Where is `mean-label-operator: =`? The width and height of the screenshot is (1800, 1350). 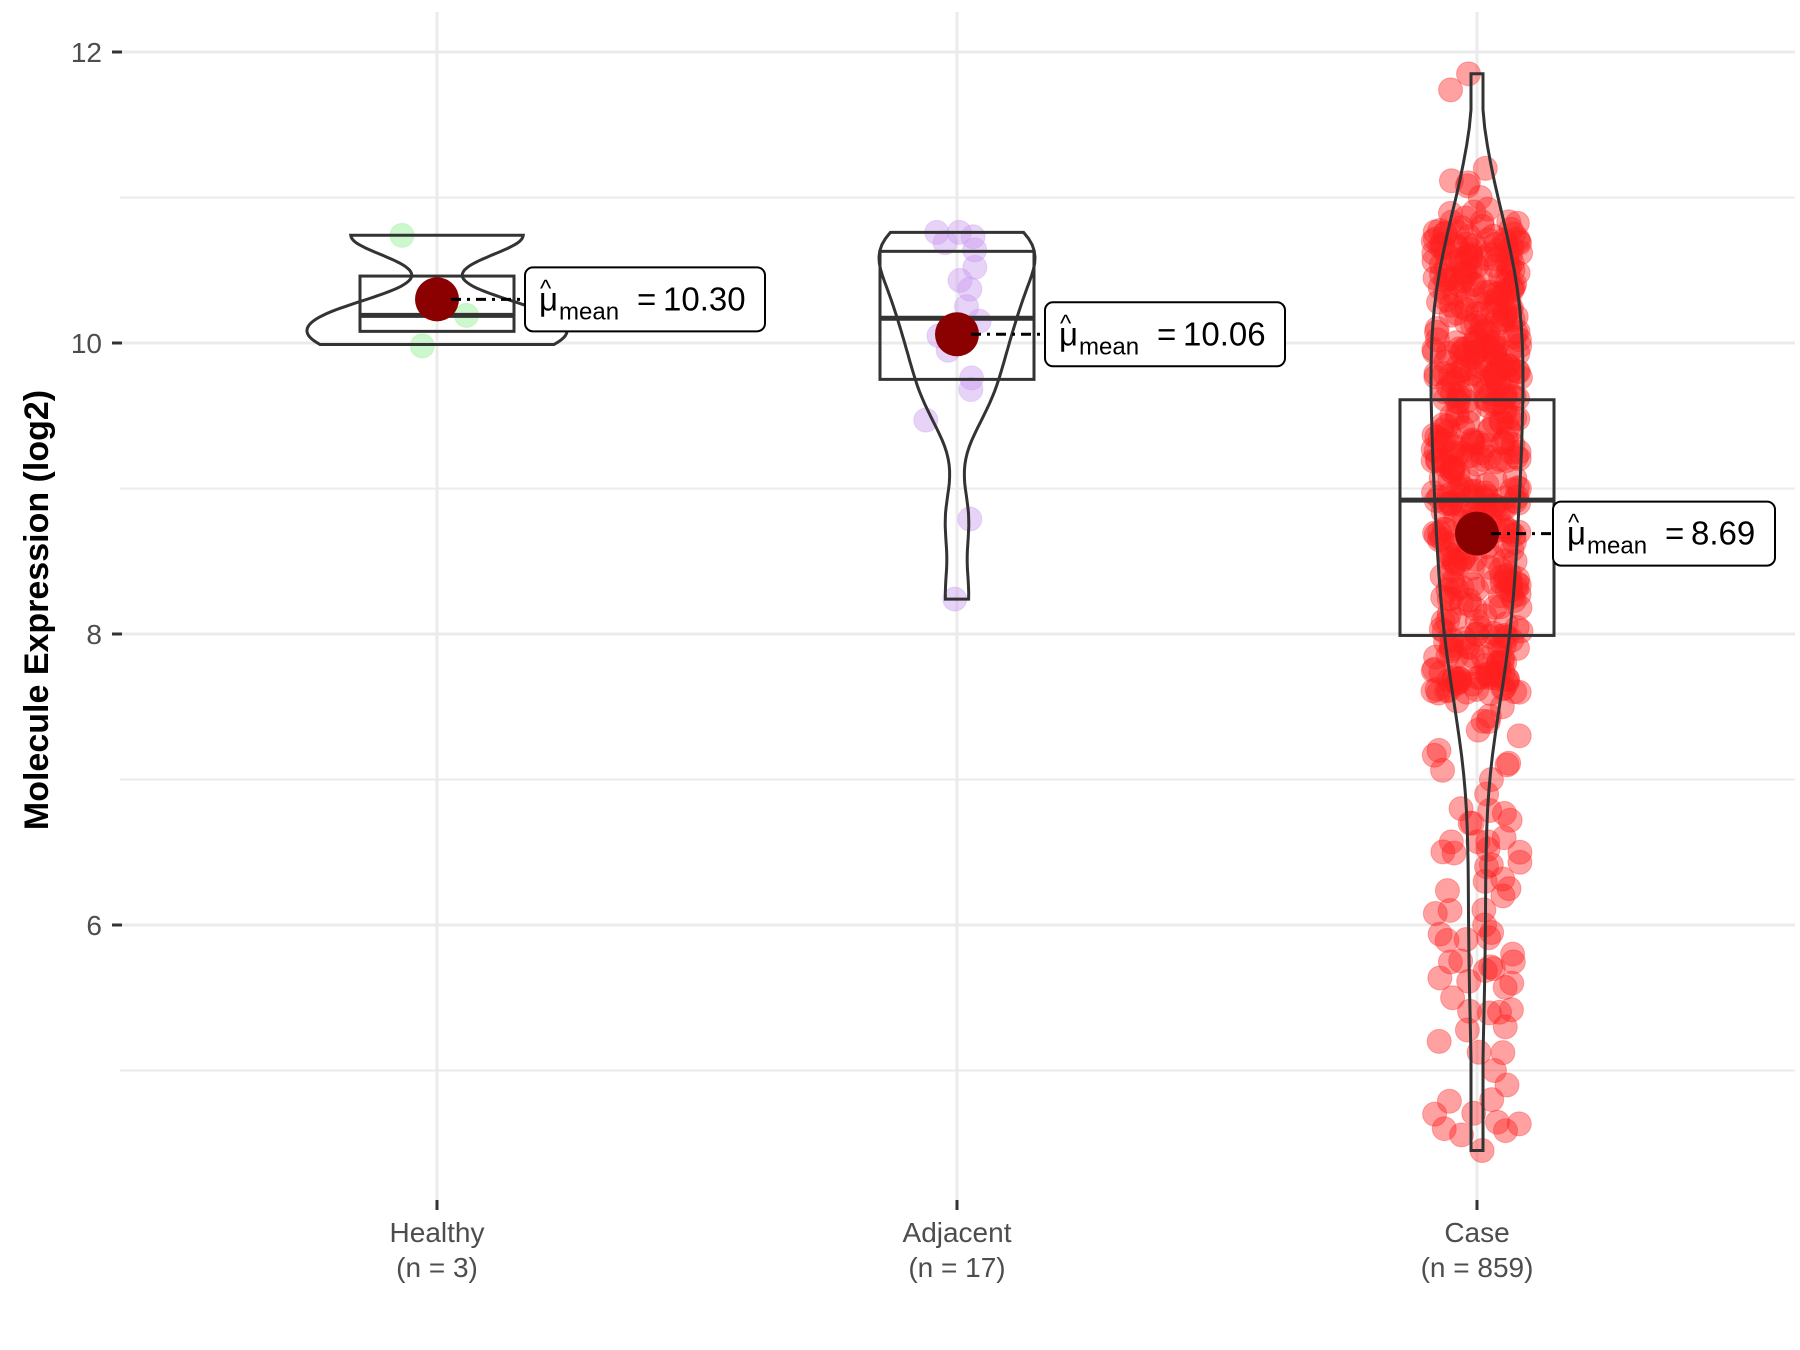 mean-label-operator: = is located at coordinates (646, 298).